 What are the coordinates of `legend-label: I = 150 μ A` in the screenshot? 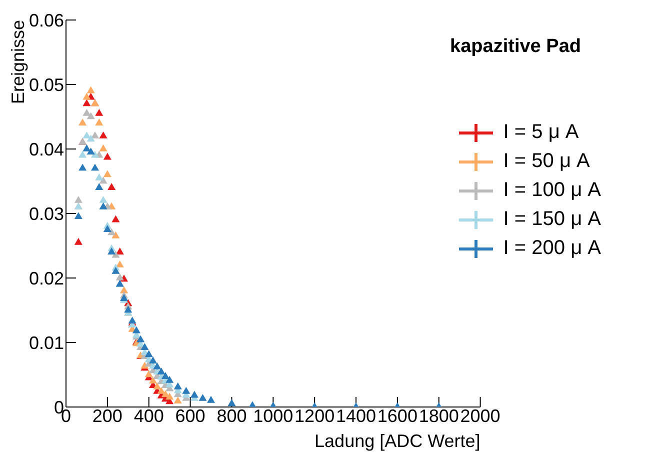 It's located at (552, 219).